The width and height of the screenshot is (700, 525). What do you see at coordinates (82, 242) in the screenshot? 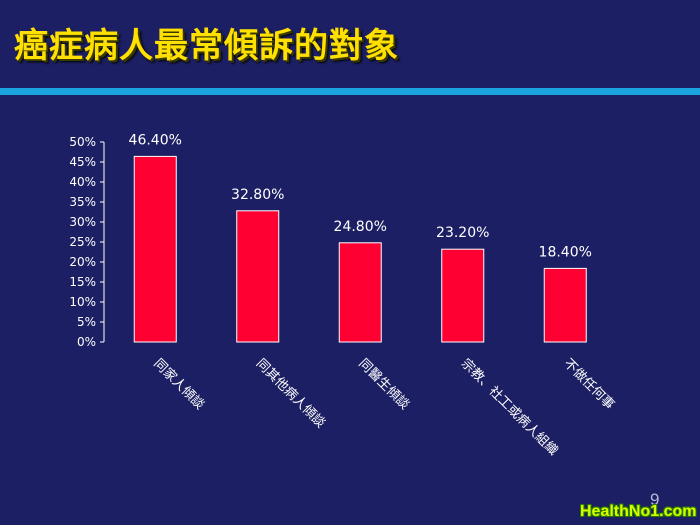
I see `y-tick-label: 25%` at bounding box center [82, 242].